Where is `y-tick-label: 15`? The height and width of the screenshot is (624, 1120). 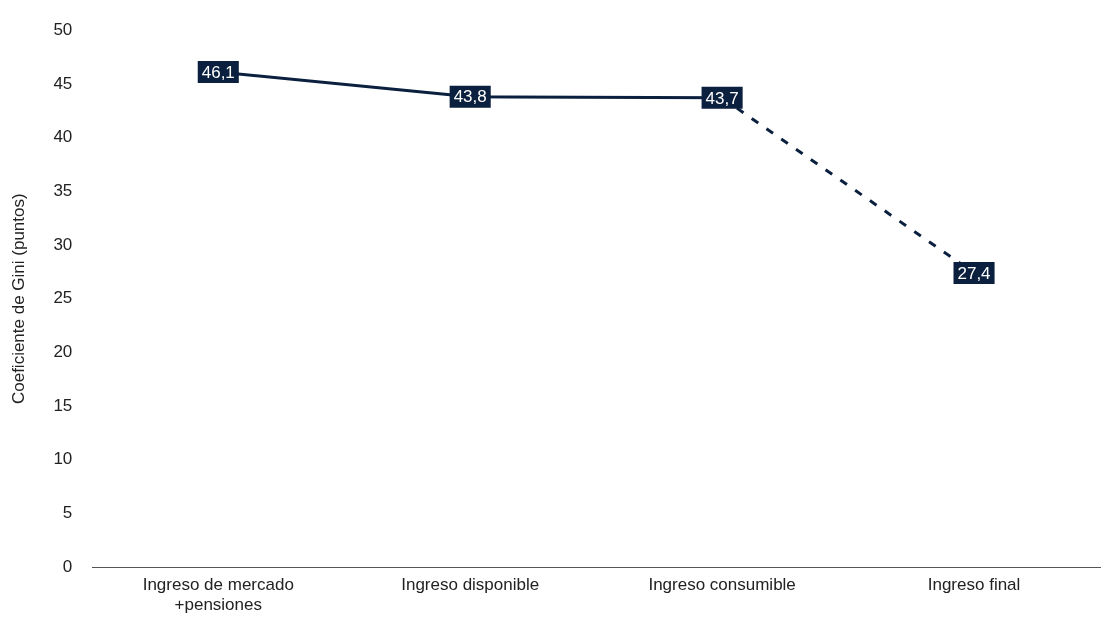
y-tick-label: 15 is located at coordinates (63, 405).